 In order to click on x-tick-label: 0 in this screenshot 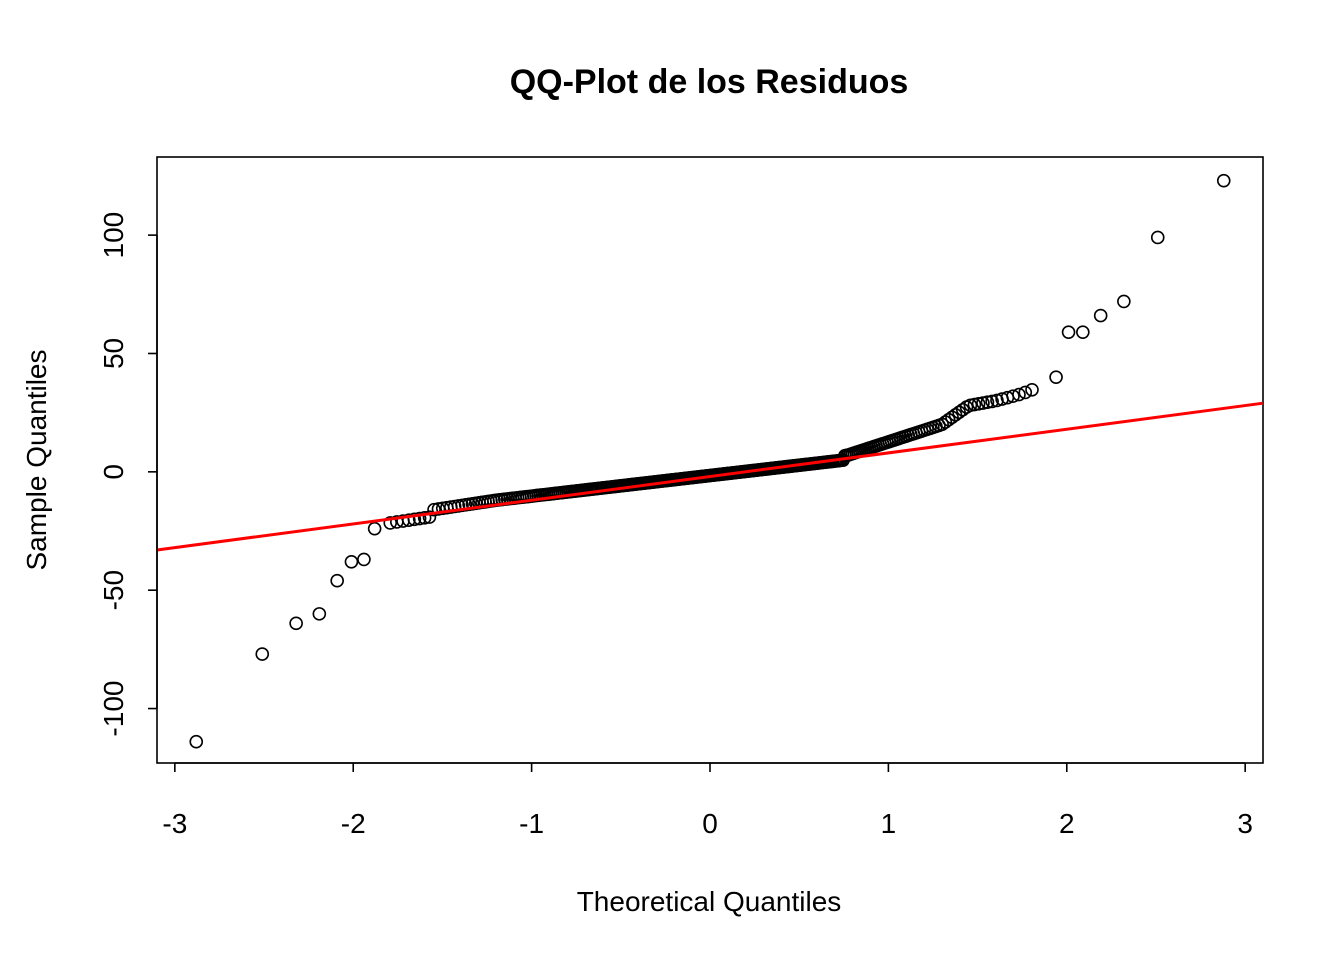, I will do `click(710, 823)`.